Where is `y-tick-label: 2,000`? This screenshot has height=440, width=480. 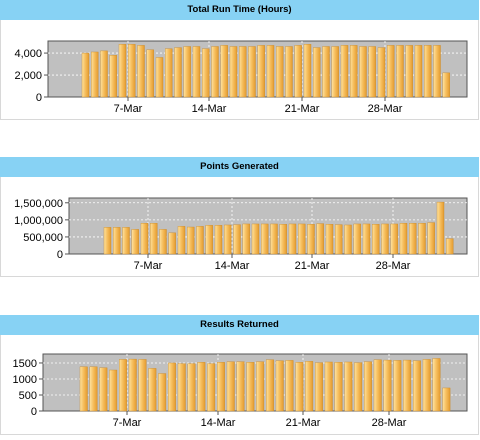 y-tick-label: 2,000 is located at coordinates (28, 76).